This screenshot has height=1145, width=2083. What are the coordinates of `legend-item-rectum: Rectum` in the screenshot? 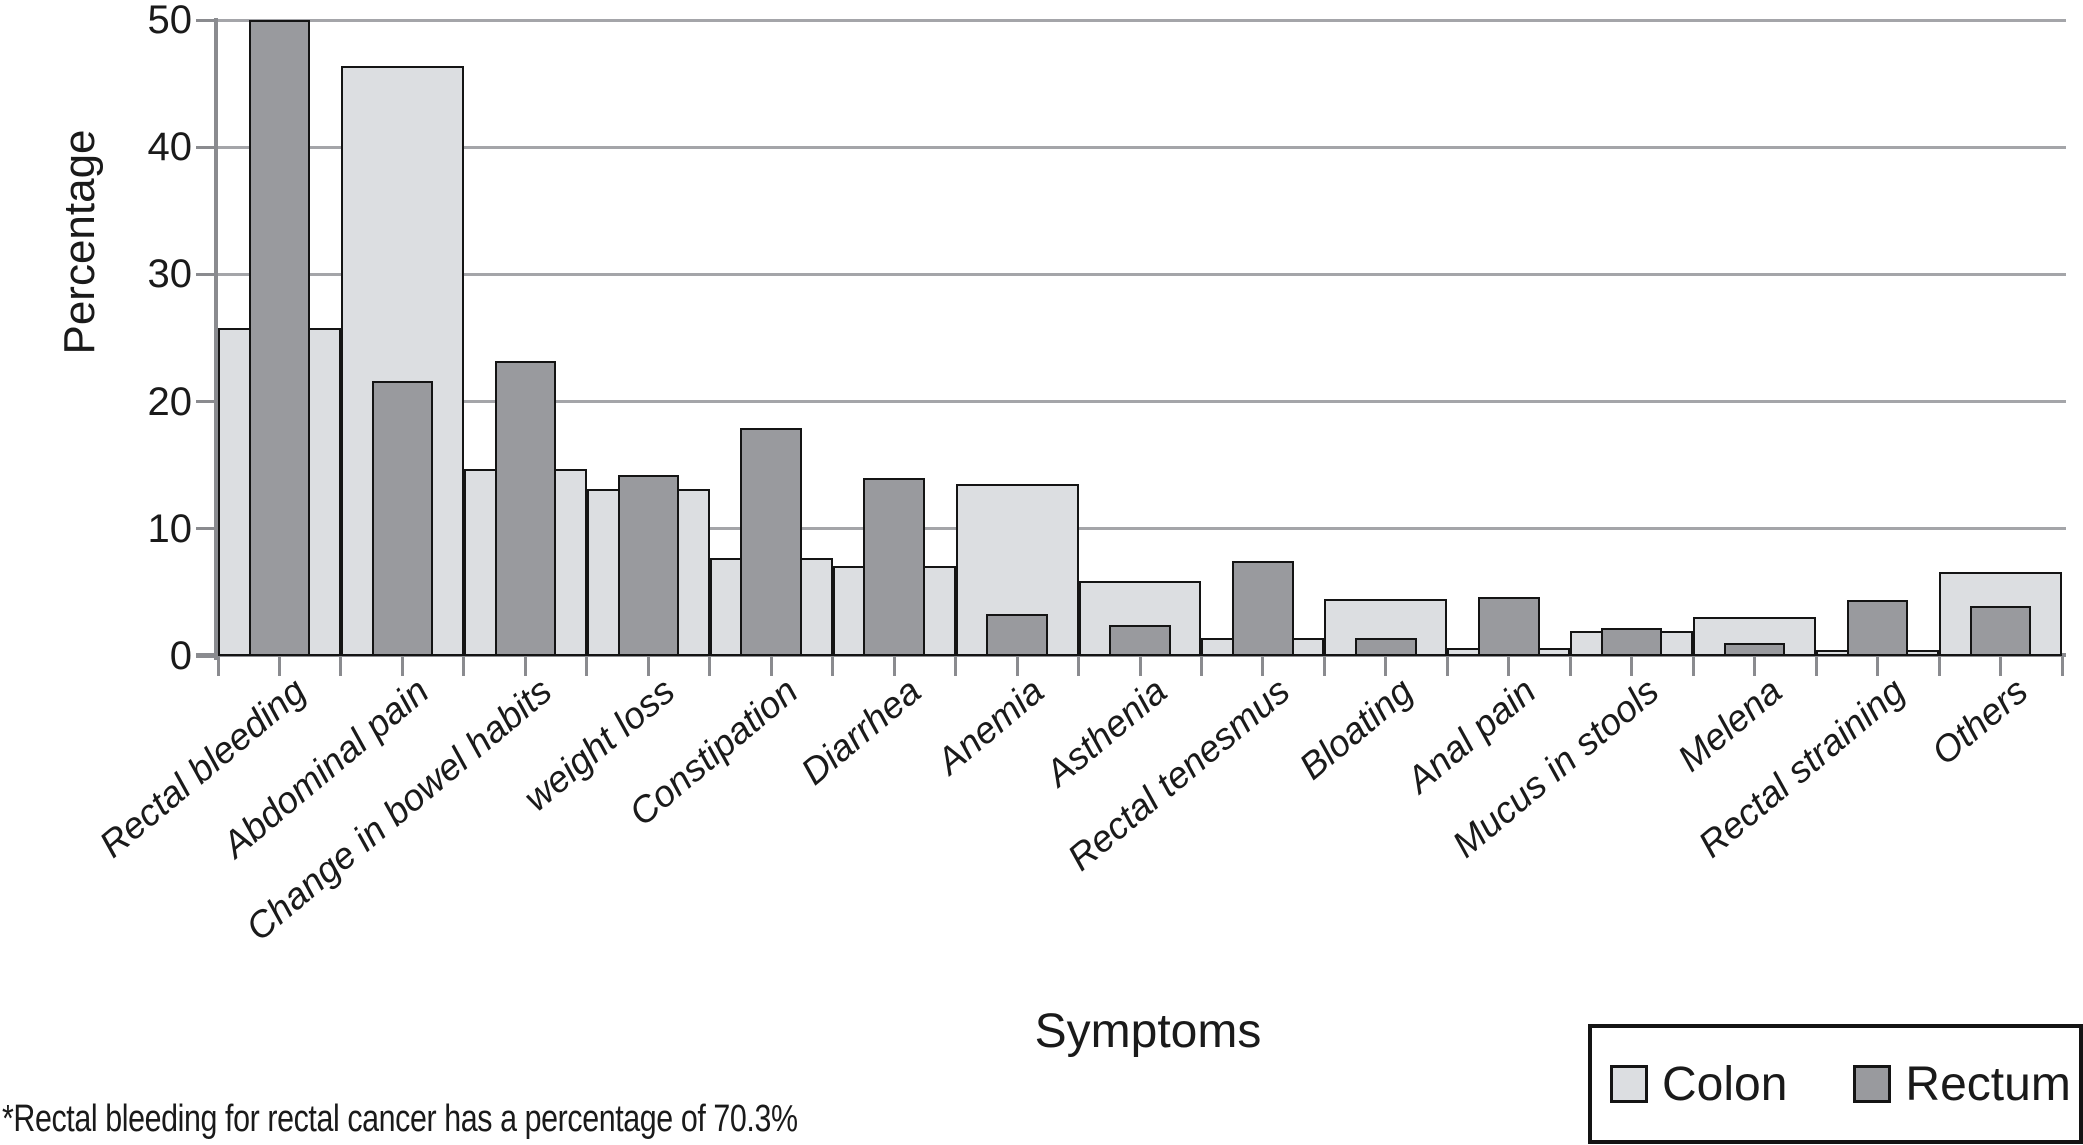 It's located at (1962, 1084).